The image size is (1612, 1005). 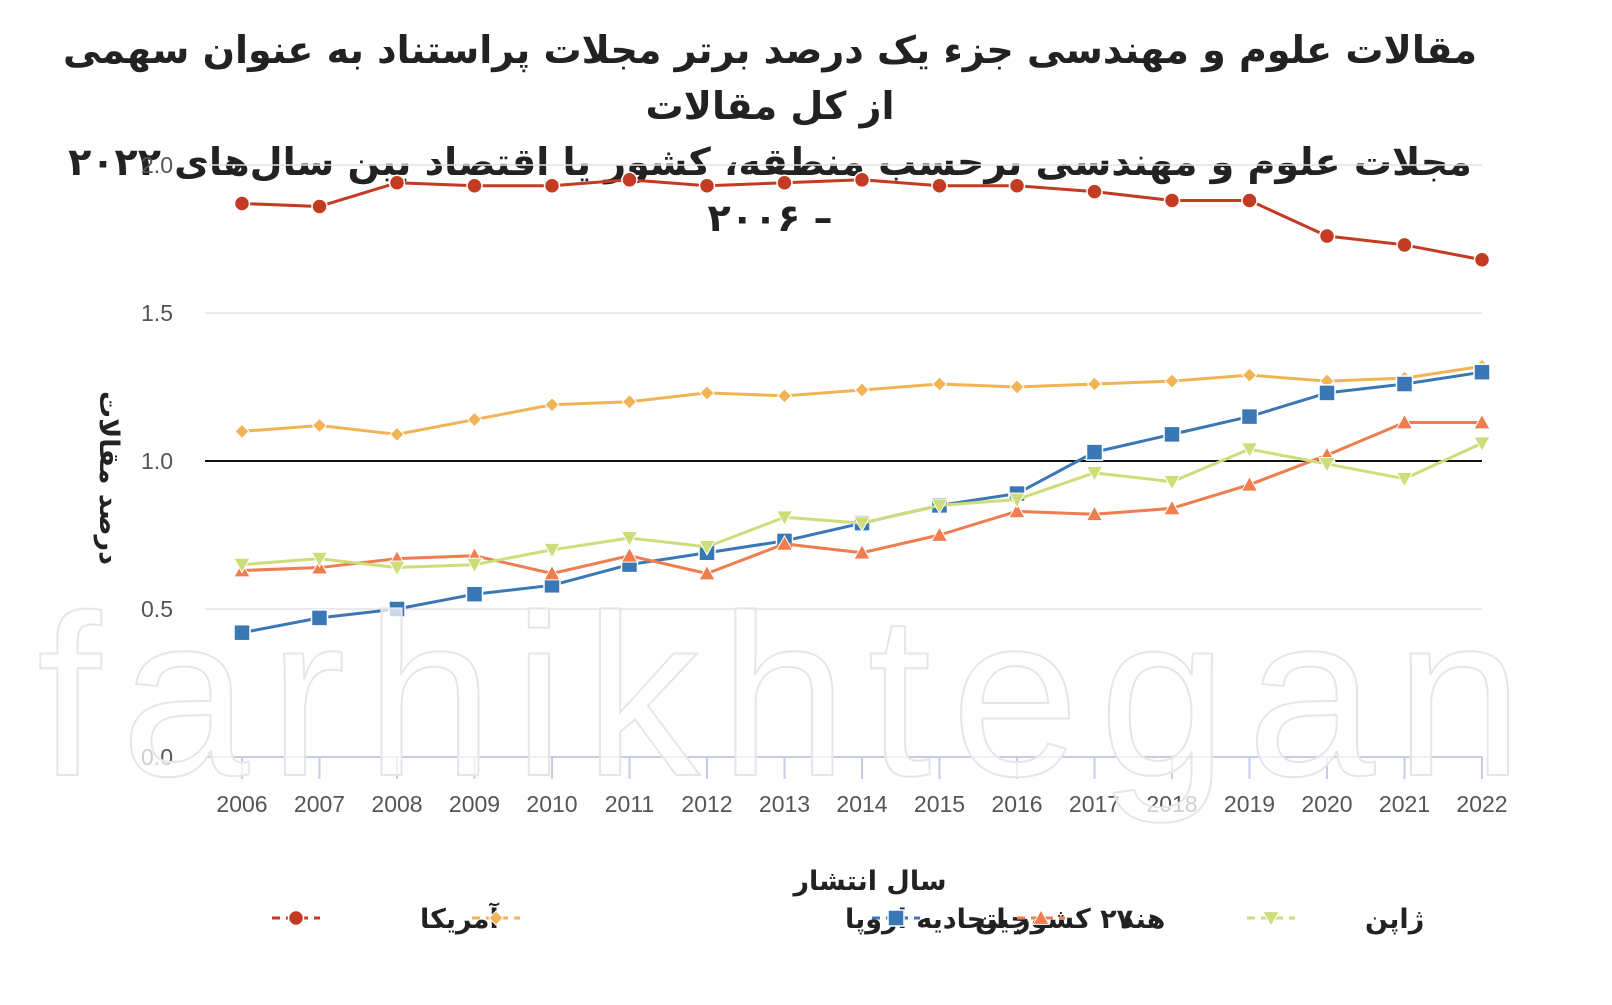 What do you see at coordinates (1249, 804) in the screenshot?
I see `x-tick-label: 2019` at bounding box center [1249, 804].